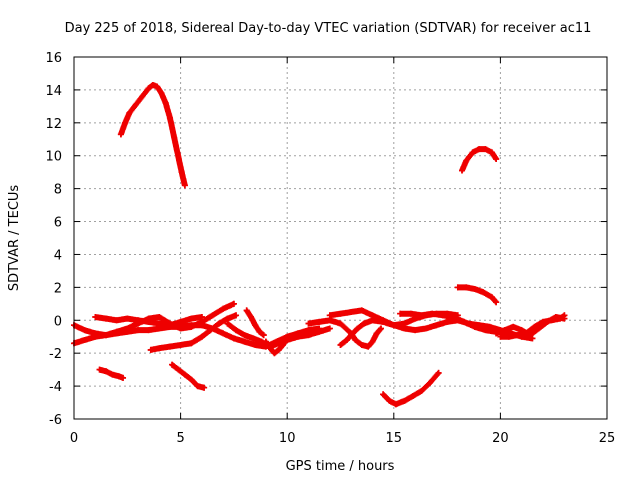 This screenshot has height=480, width=640. What do you see at coordinates (53, 91) in the screenshot?
I see `y-tick-label: 14` at bounding box center [53, 91].